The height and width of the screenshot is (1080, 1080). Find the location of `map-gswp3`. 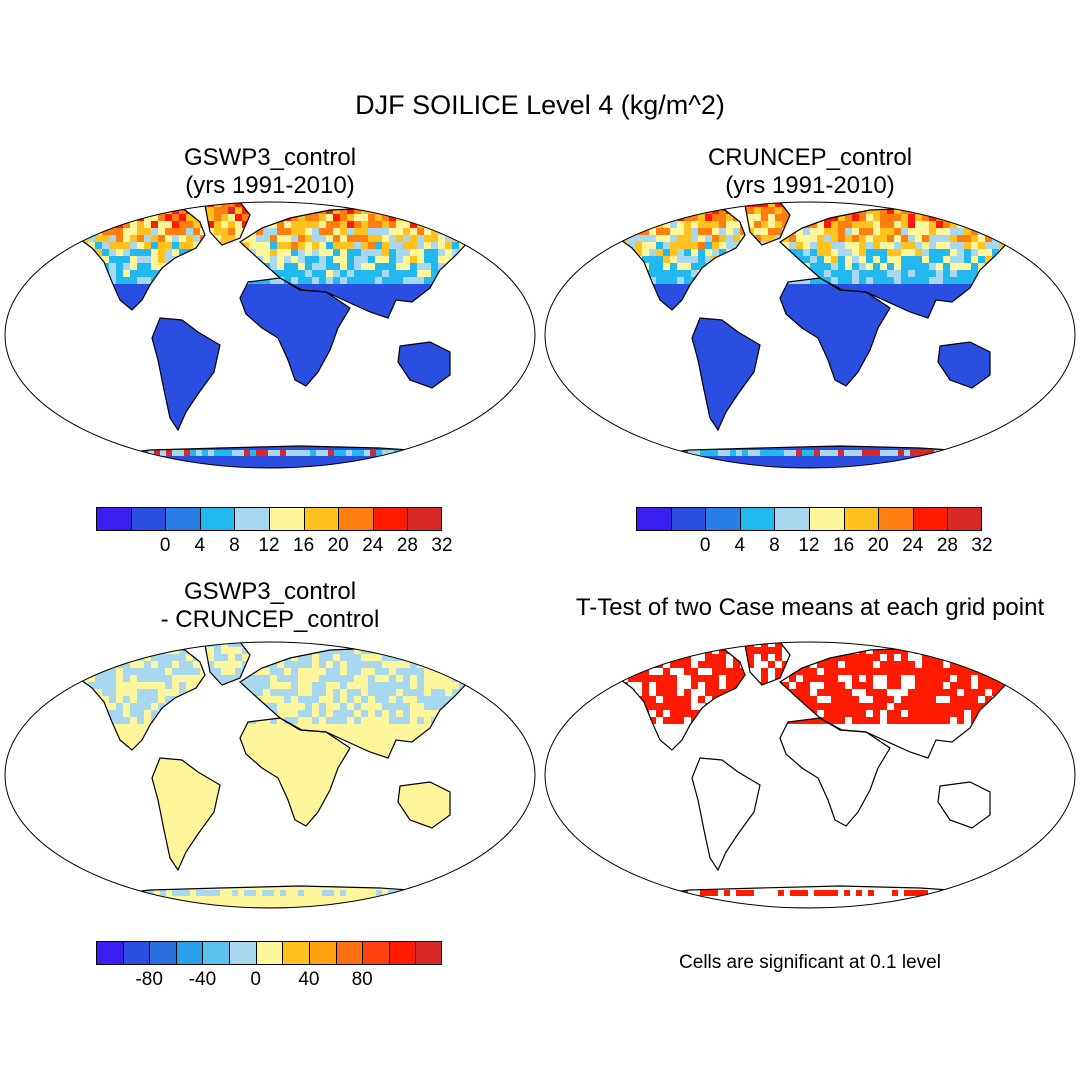

map-gswp3 is located at coordinates (270, 335).